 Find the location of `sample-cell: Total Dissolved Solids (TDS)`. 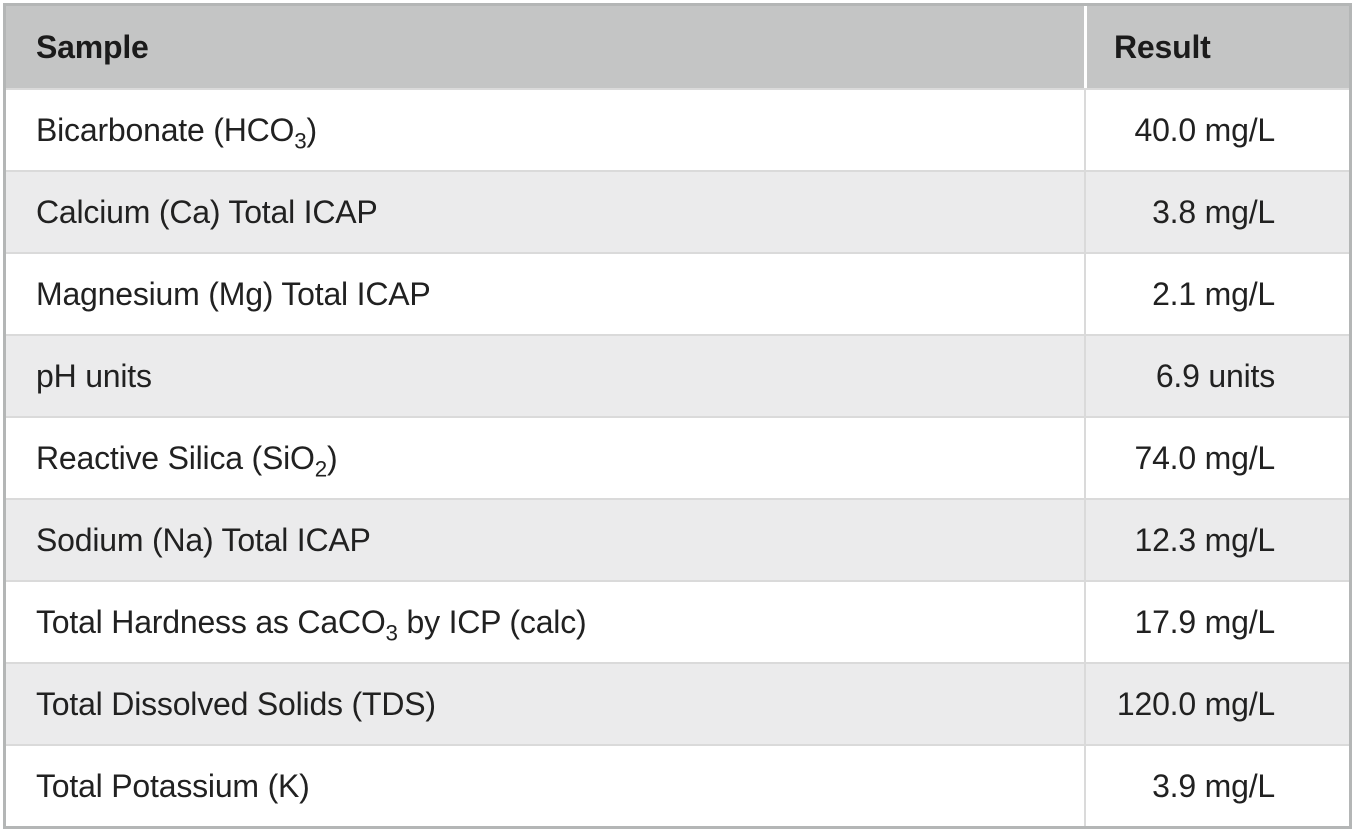

sample-cell: Total Dissolved Solids (TDS) is located at coordinates (545, 703).